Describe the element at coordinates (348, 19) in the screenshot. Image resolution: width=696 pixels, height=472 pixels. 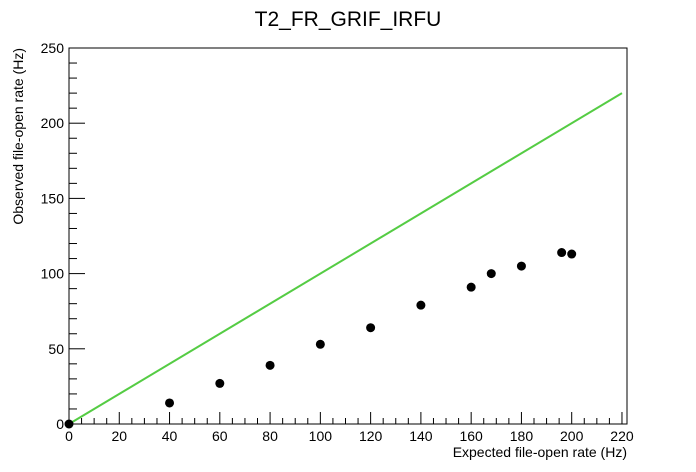
I see `chart-title: T2_FR_GRIF_IRFU` at that location.